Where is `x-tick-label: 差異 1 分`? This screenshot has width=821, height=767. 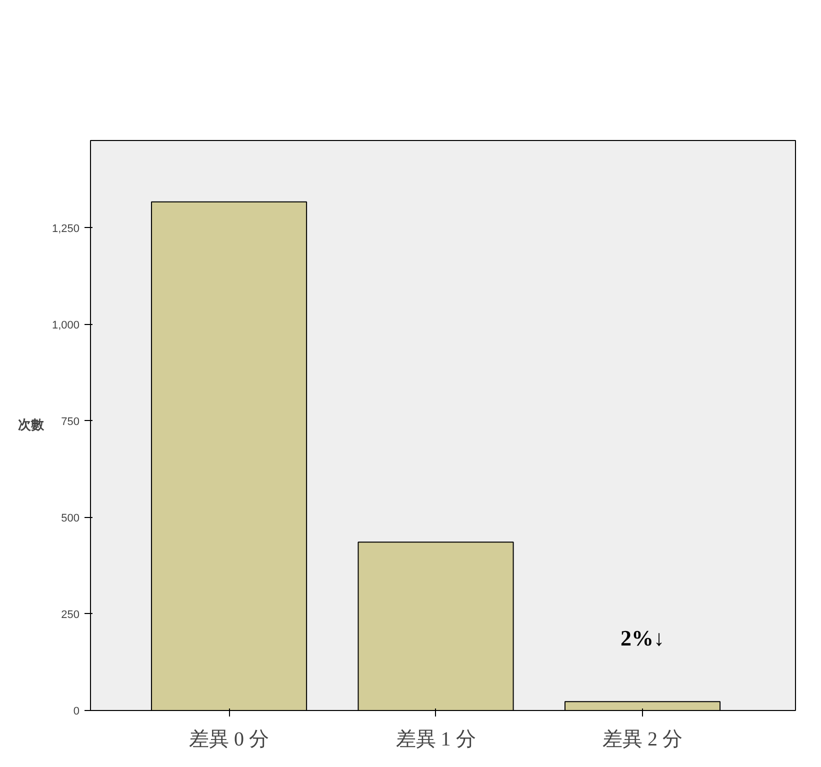
x-tick-label: 差異 1 分 is located at coordinates (436, 739).